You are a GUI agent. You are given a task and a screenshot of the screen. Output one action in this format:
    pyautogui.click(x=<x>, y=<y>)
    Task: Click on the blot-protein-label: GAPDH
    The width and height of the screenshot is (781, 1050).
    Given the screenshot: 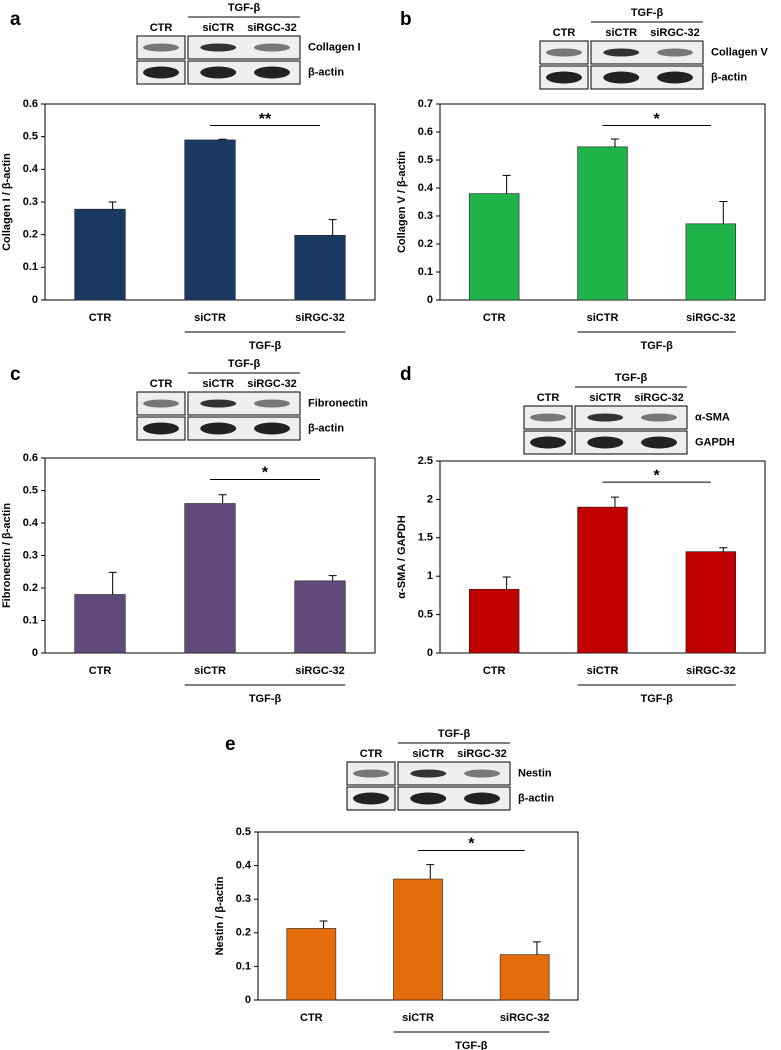 What is the action you would take?
    pyautogui.click(x=715, y=442)
    